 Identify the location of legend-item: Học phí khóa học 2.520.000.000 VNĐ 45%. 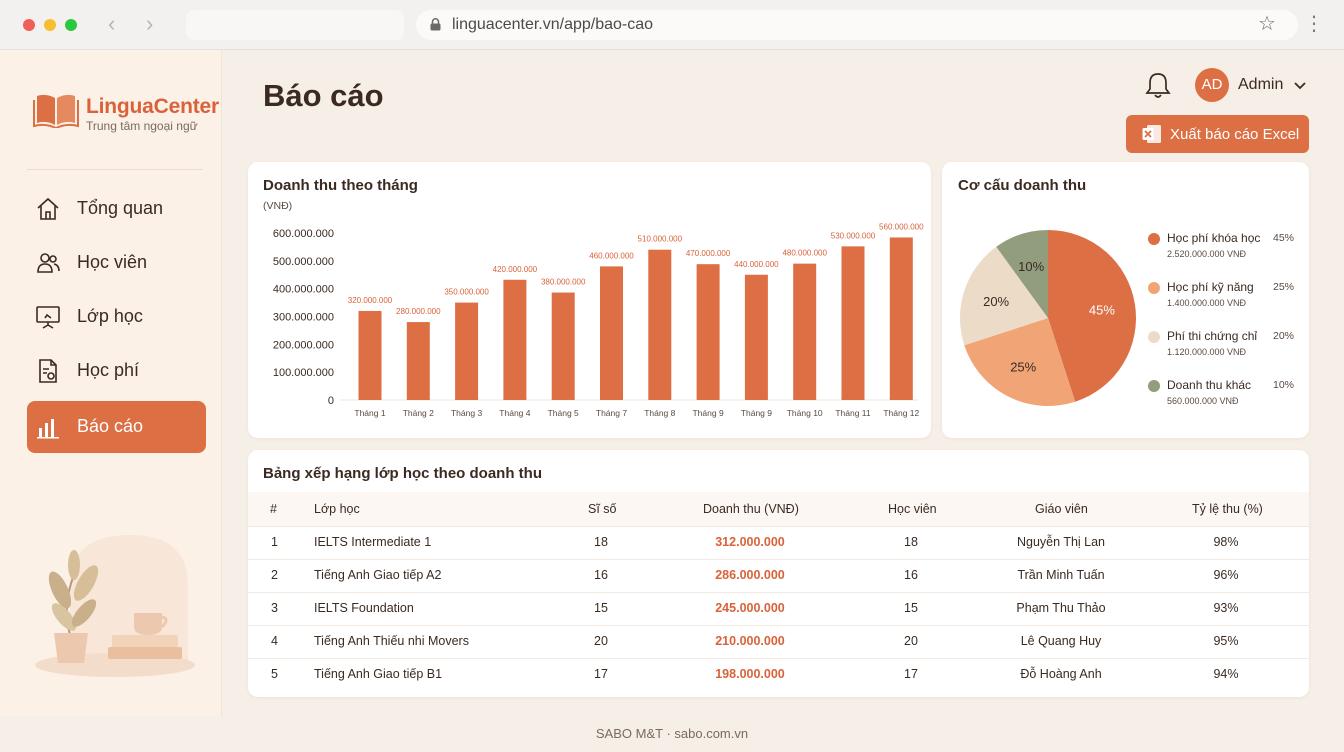
(1223, 251).